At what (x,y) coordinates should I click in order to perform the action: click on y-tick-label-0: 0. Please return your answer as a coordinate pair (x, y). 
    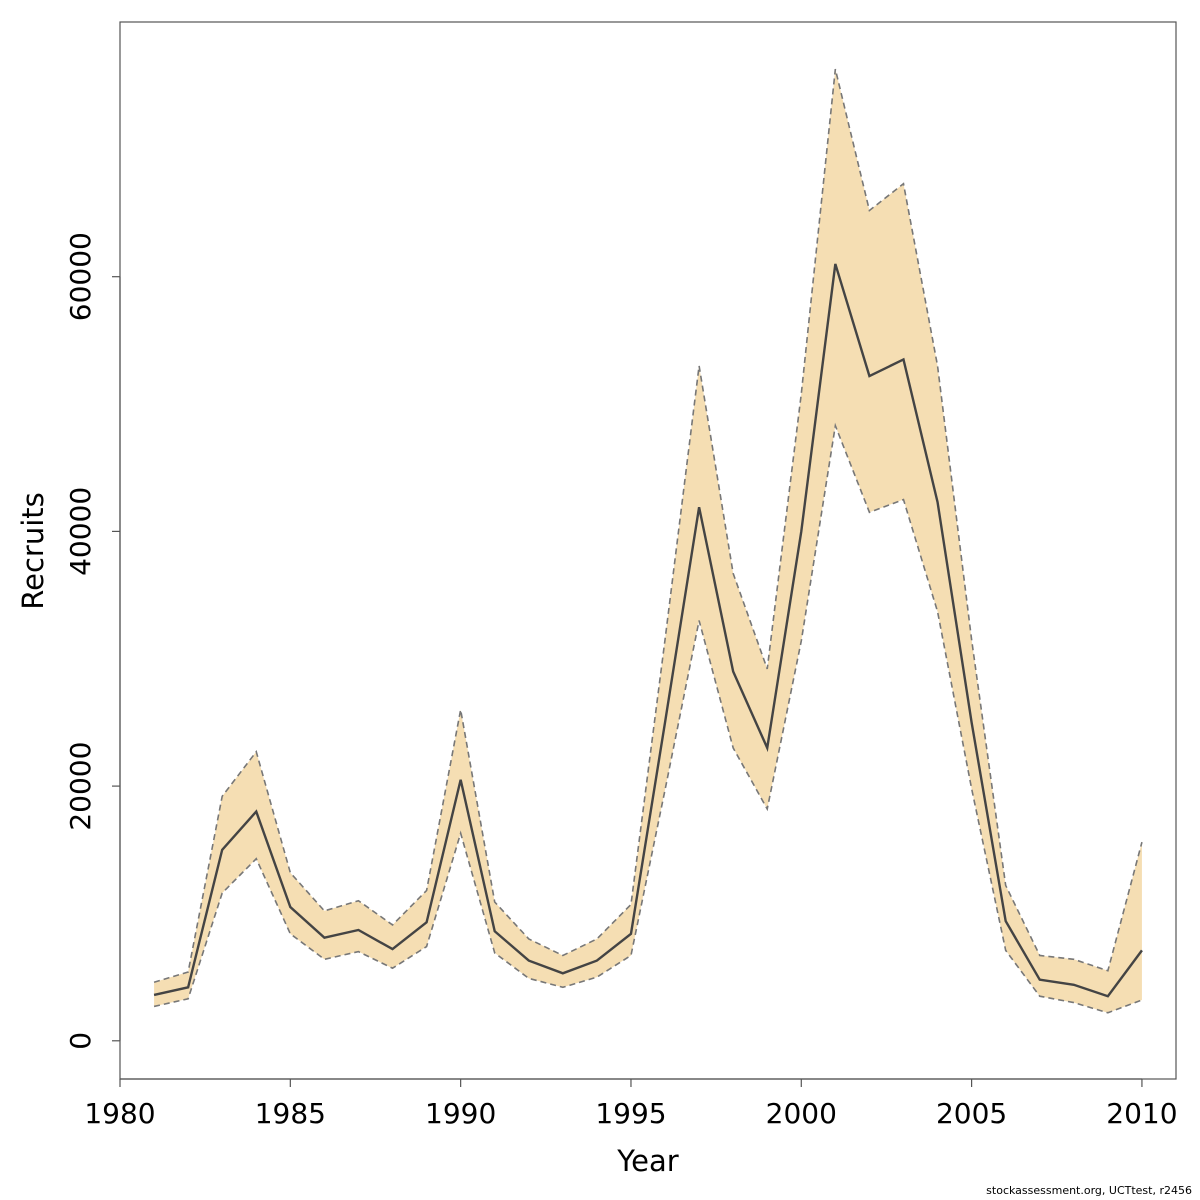
    Looking at the image, I should click on (80, 1041).